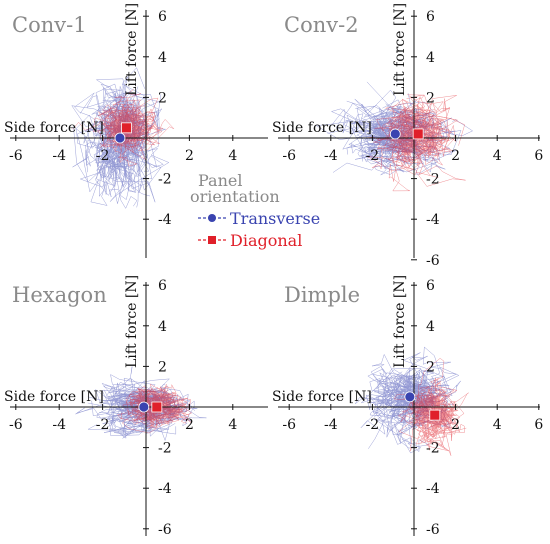  Describe the element at coordinates (322, 295) in the screenshot. I see `panel-title: Dimple` at that location.